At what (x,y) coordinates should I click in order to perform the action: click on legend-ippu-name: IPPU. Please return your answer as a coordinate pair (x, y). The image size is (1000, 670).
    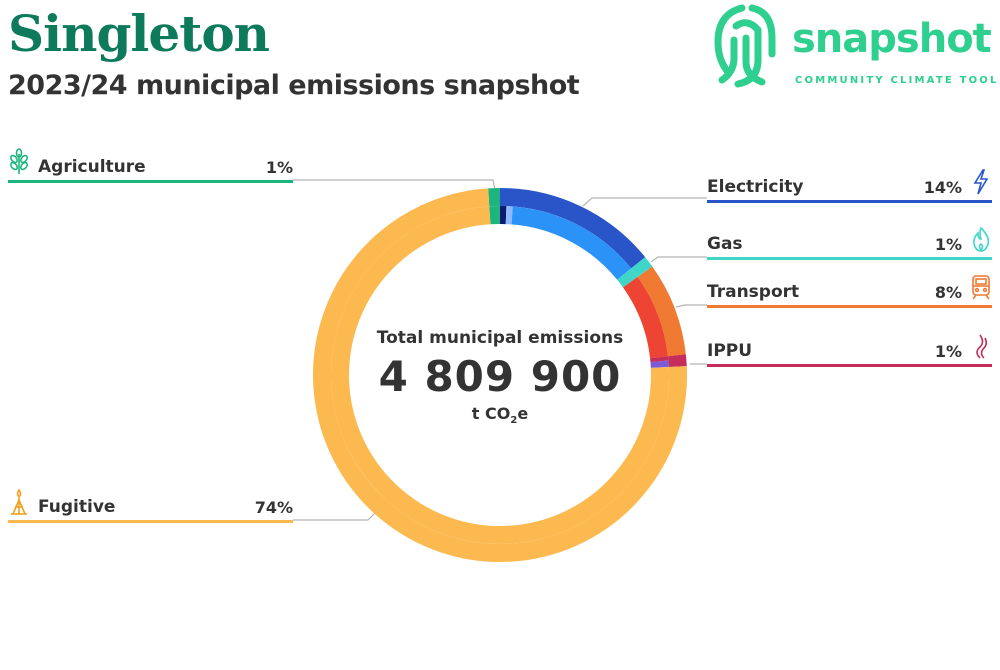
    Looking at the image, I should click on (730, 351).